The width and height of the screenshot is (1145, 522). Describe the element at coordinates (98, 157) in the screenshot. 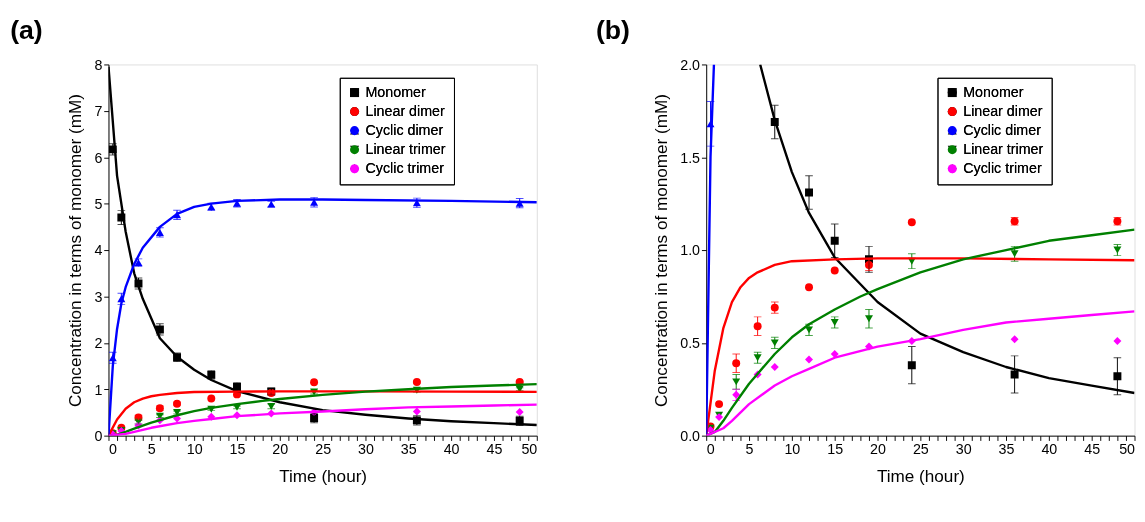

I see `y-tick-label: 6` at that location.